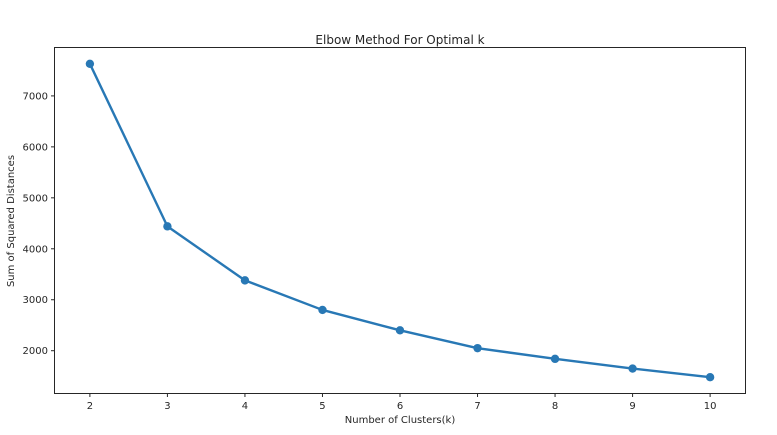 Image resolution: width=777 pixels, height=435 pixels. Describe the element at coordinates (35, 198) in the screenshot. I see `y-tick-label: 5000` at that location.